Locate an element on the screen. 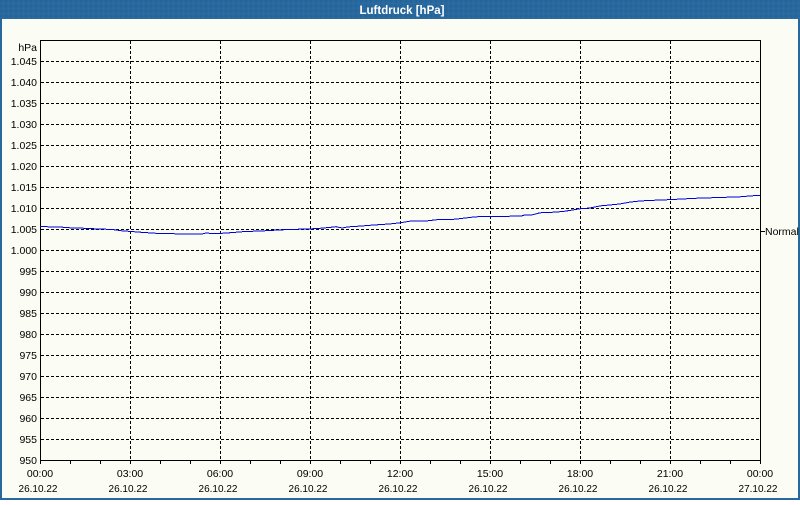  svg-text: 27.10.22 is located at coordinates (758, 489).